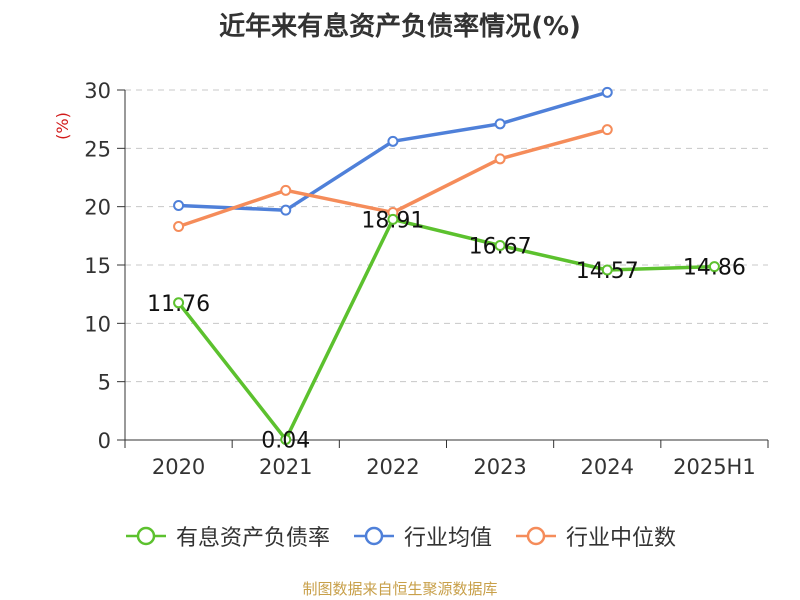  Describe the element at coordinates (104, 441) in the screenshot. I see `y-tick-label: 0` at that location.